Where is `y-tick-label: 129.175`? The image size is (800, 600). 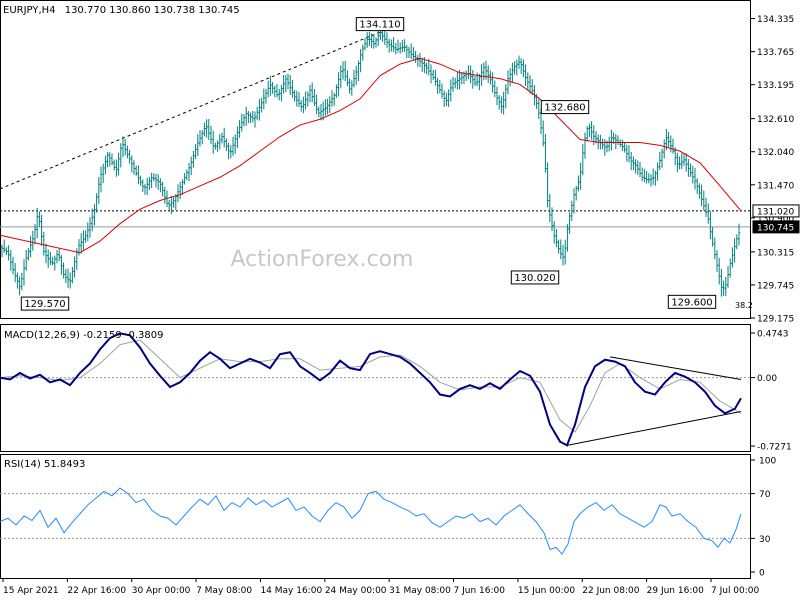 y-tick-label: 129.175 is located at coordinates (775, 320).